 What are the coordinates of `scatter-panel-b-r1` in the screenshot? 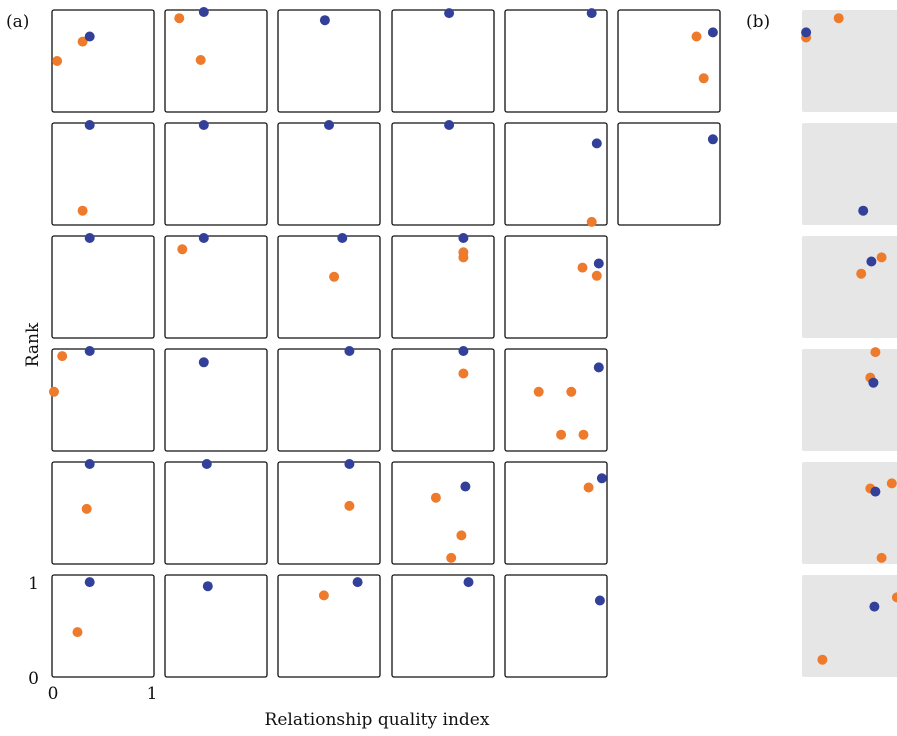 It's located at (849, 61).